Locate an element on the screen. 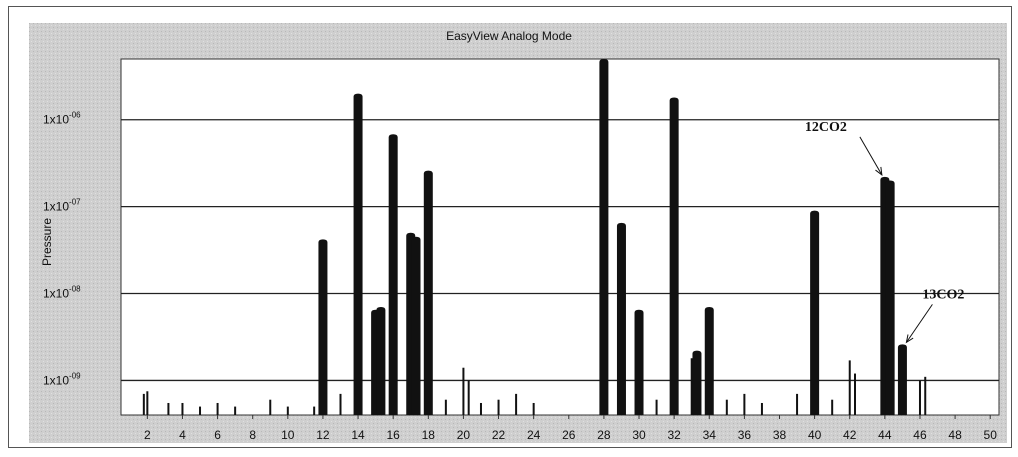  x-tick-label: 6 is located at coordinates (217, 435).